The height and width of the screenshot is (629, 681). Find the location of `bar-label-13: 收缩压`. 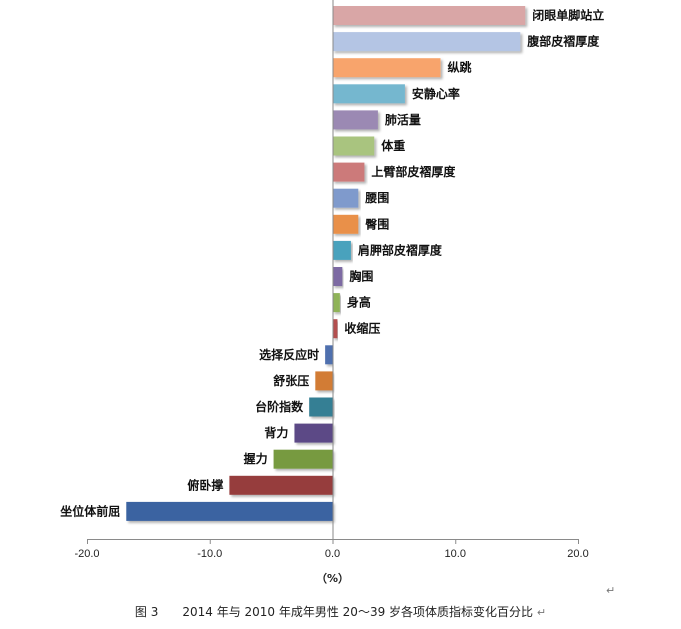

bar-label-13: 收缩压 is located at coordinates (362, 328).